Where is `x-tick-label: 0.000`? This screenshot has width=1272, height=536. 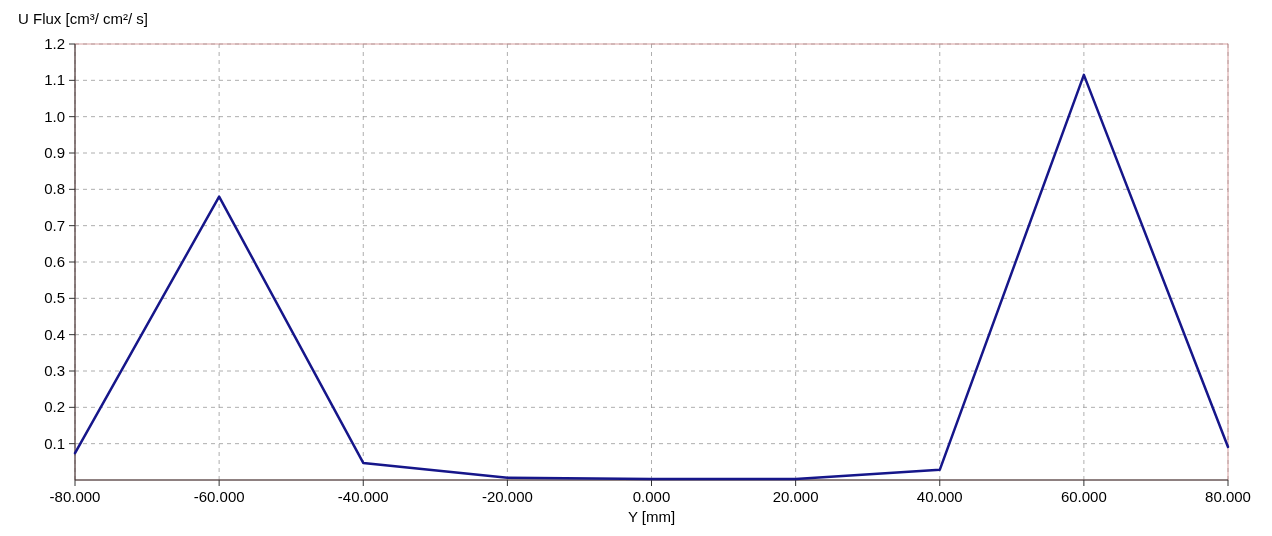
x-tick-label: 0.000 is located at coordinates (651, 496).